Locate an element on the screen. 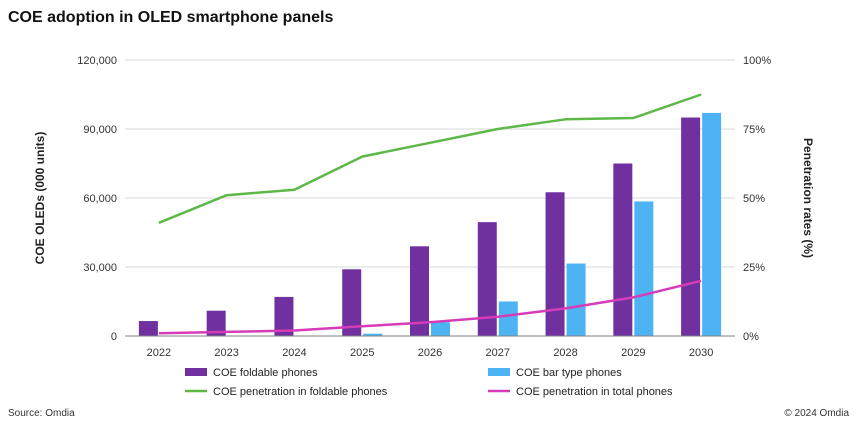 The height and width of the screenshot is (435, 859). chart-title: COE adoption in OLED smartphone panels is located at coordinates (171, 17).